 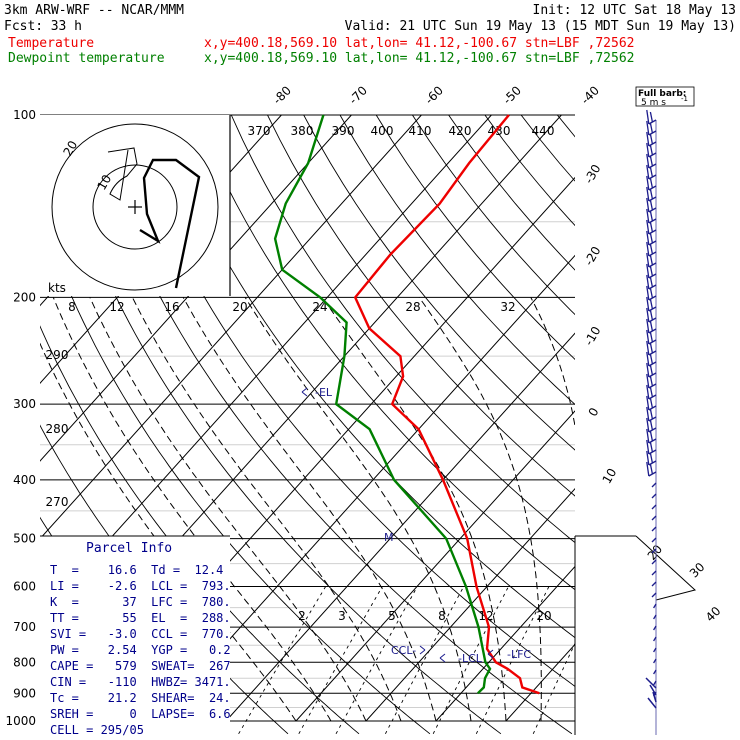 What do you see at coordinates (302, 131) in the screenshot?
I see `theta-label: 380` at bounding box center [302, 131].